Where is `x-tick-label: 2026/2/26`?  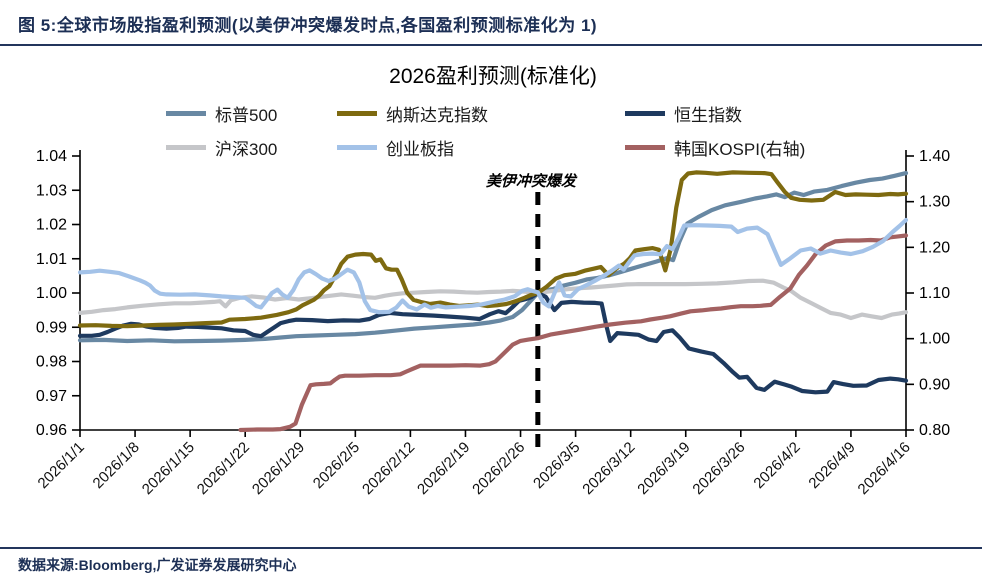
x-tick-label: 2026/2/26 is located at coordinates (498, 468).